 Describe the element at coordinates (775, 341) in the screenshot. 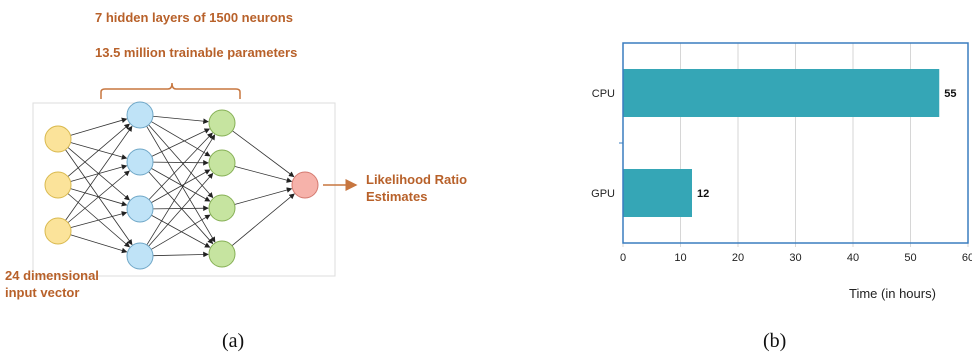

I see `panel-b-caption: (b)` at that location.